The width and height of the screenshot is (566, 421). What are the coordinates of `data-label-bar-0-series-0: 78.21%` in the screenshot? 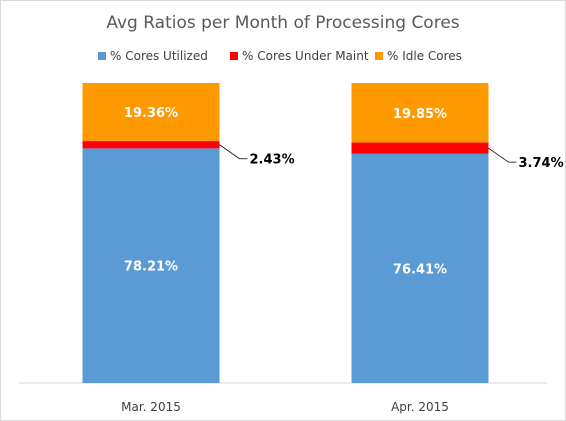 It's located at (151, 267).